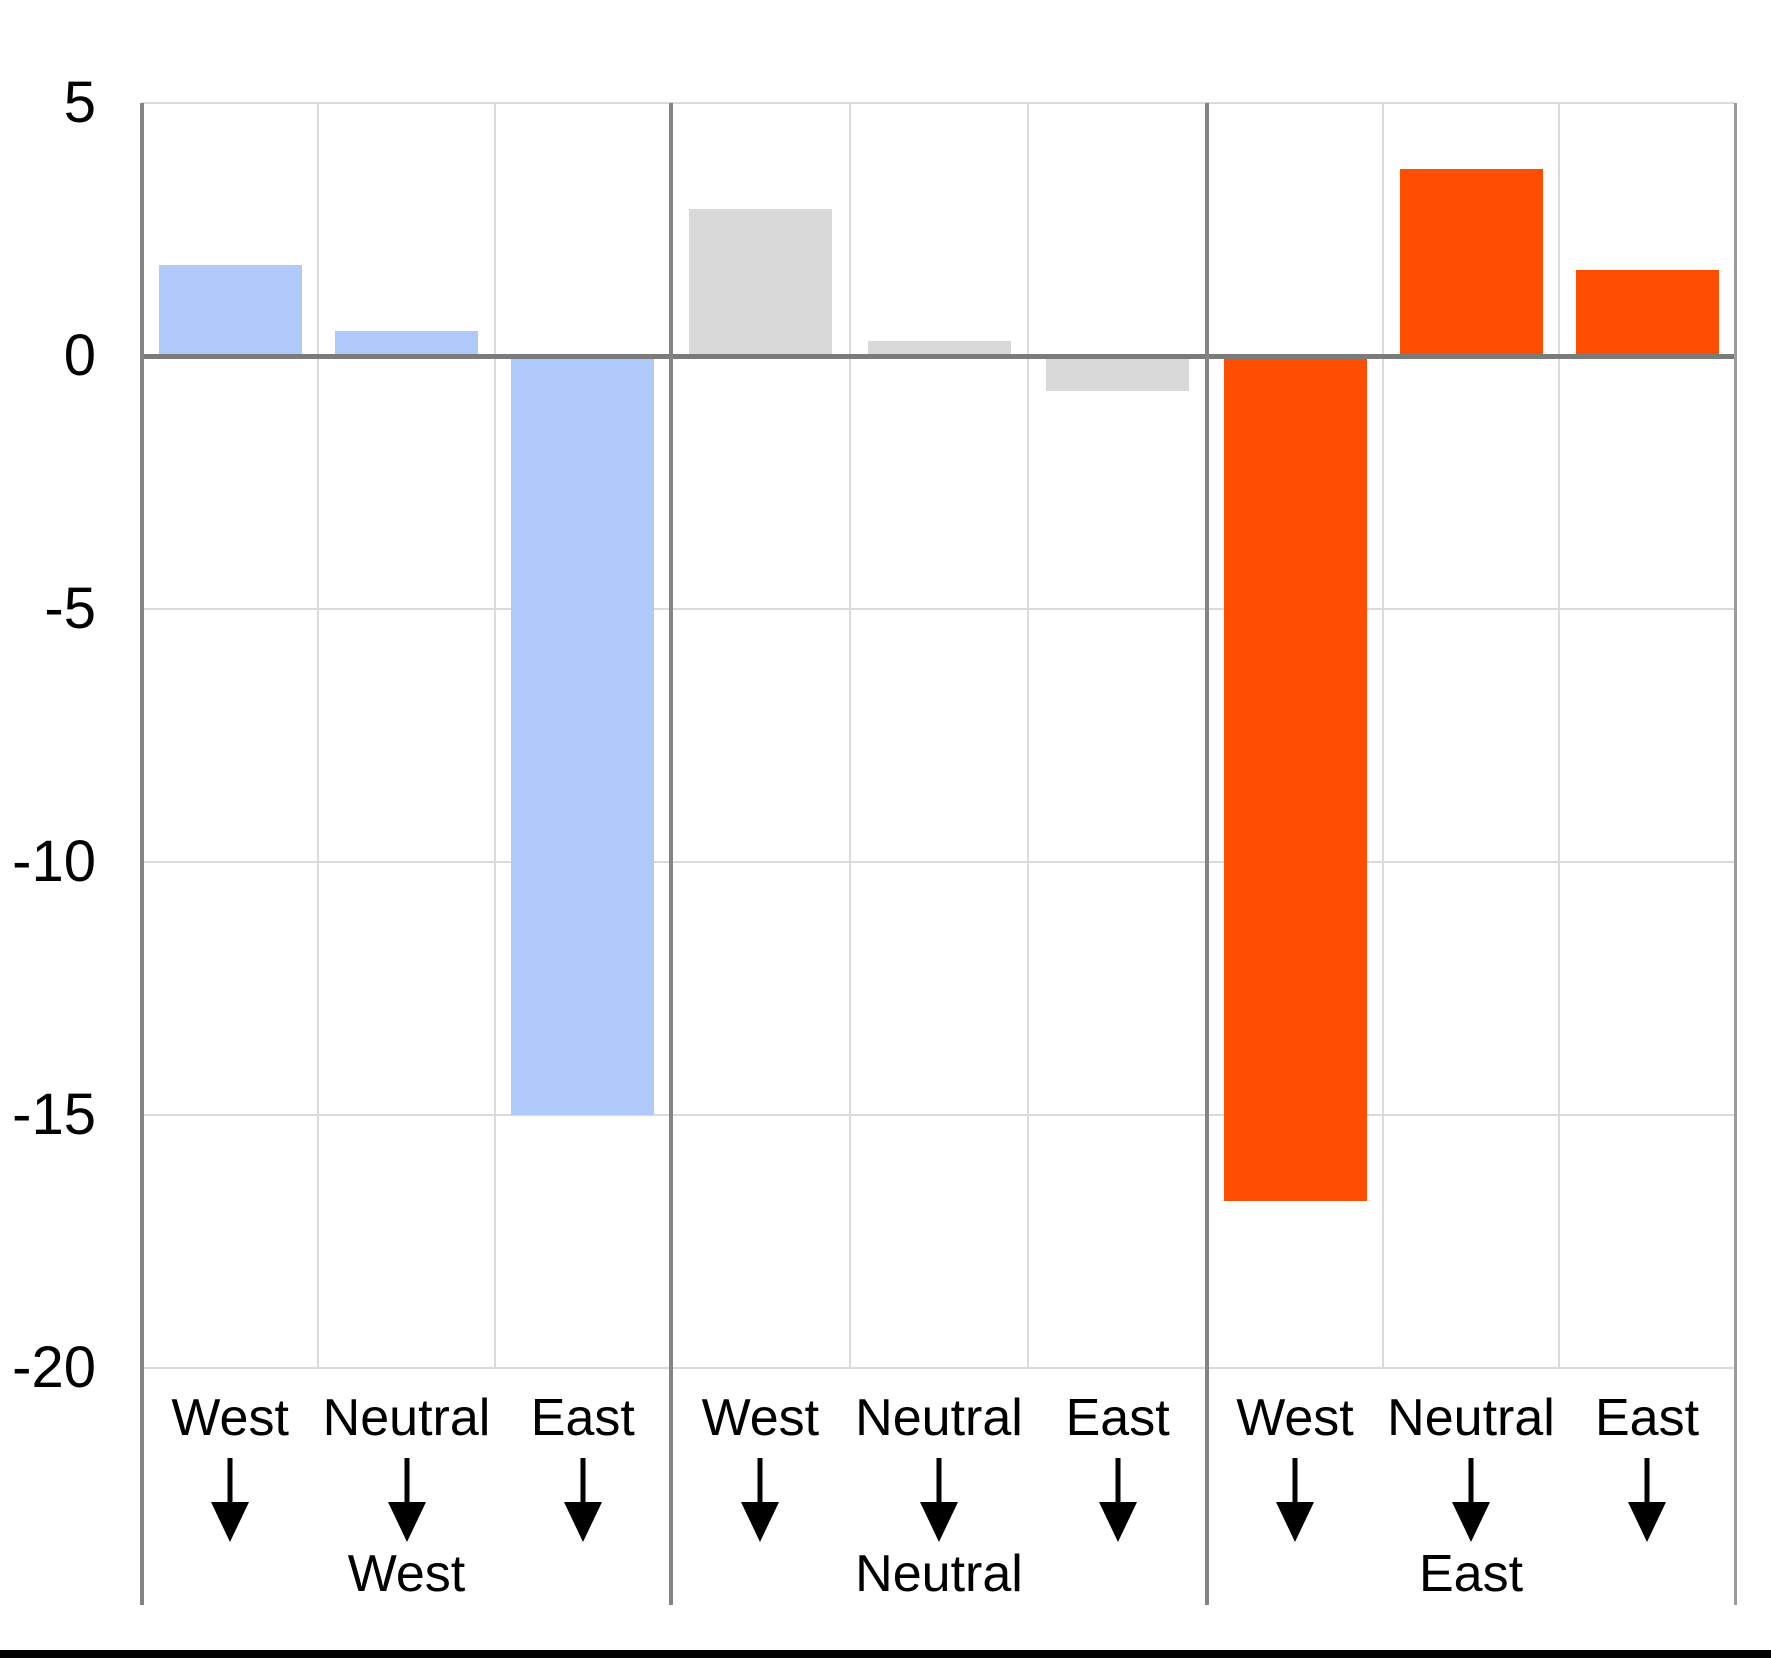 The image size is (1771, 1661). I want to click on panel-label: East, so click(1471, 1574).